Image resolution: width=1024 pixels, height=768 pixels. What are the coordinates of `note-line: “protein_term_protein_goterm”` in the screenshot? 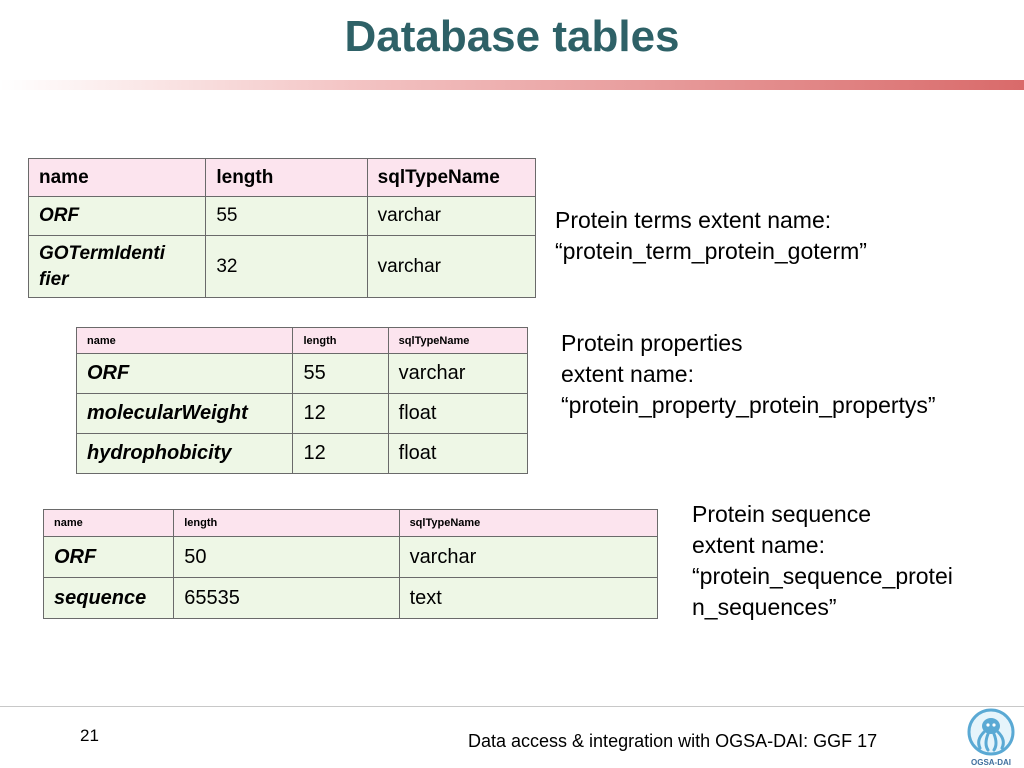 It's located at (711, 251).